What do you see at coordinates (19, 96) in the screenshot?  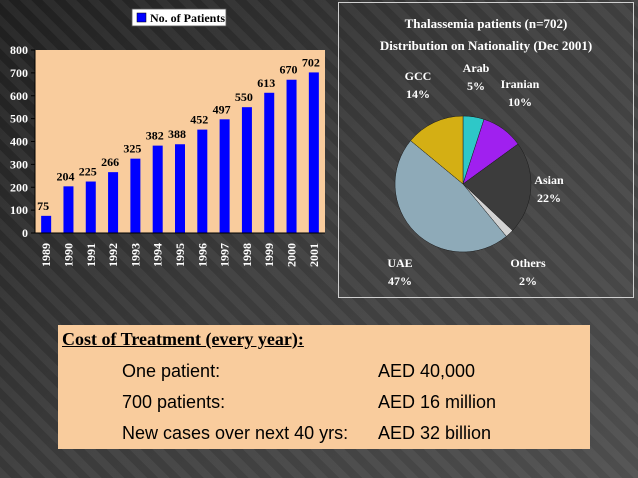 I see `y-tick-label: 600` at bounding box center [19, 96].